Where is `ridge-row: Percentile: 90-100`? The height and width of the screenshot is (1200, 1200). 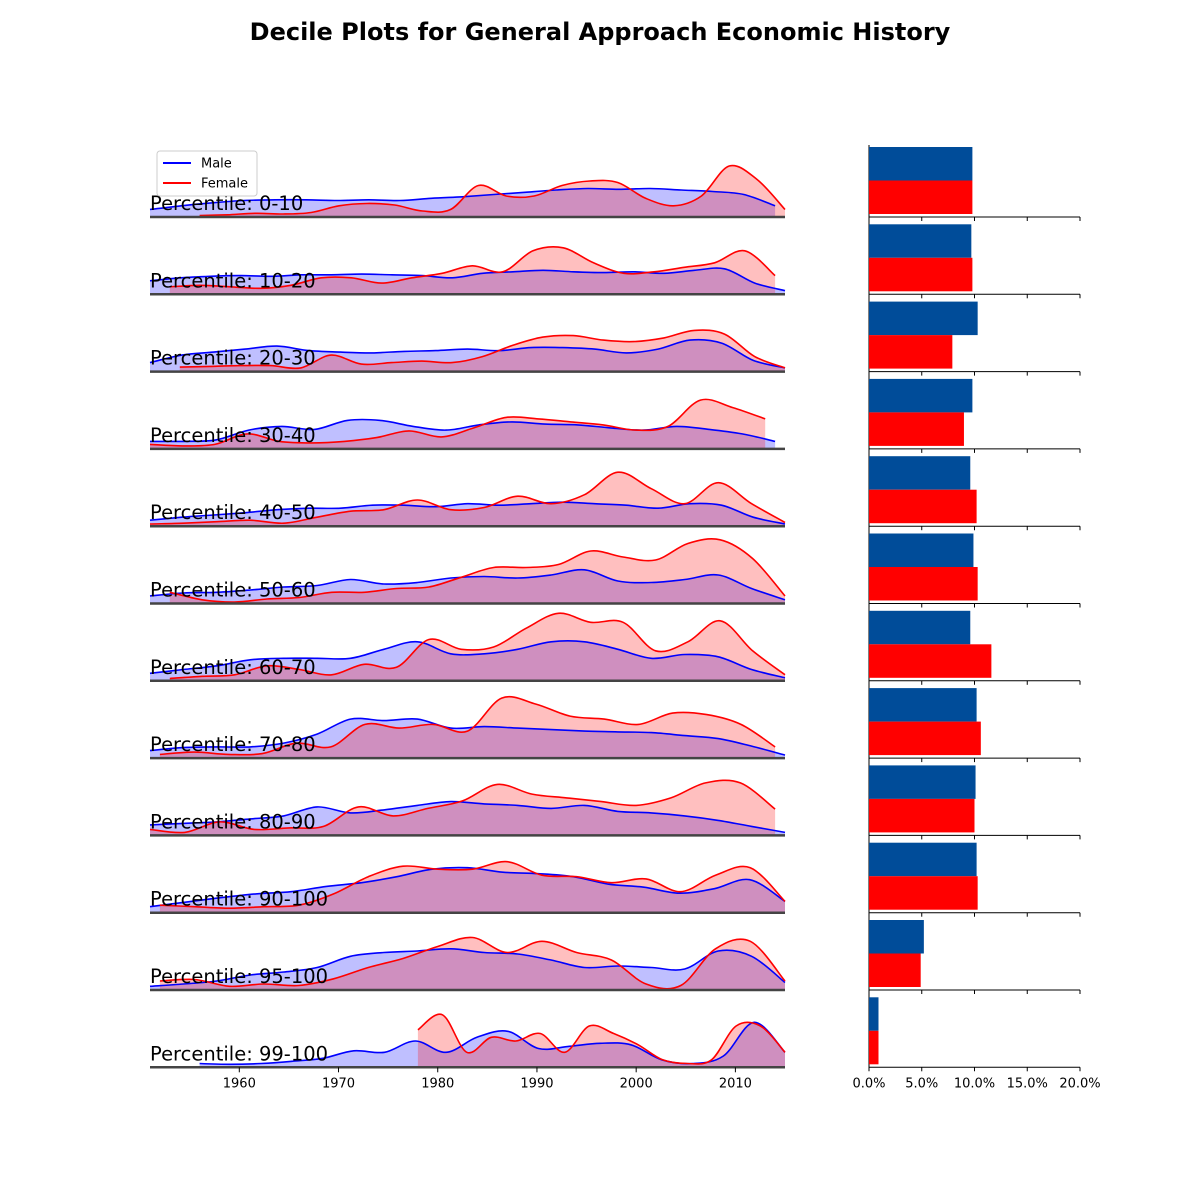 ridge-row: Percentile: 90-100 is located at coordinates (467, 887).